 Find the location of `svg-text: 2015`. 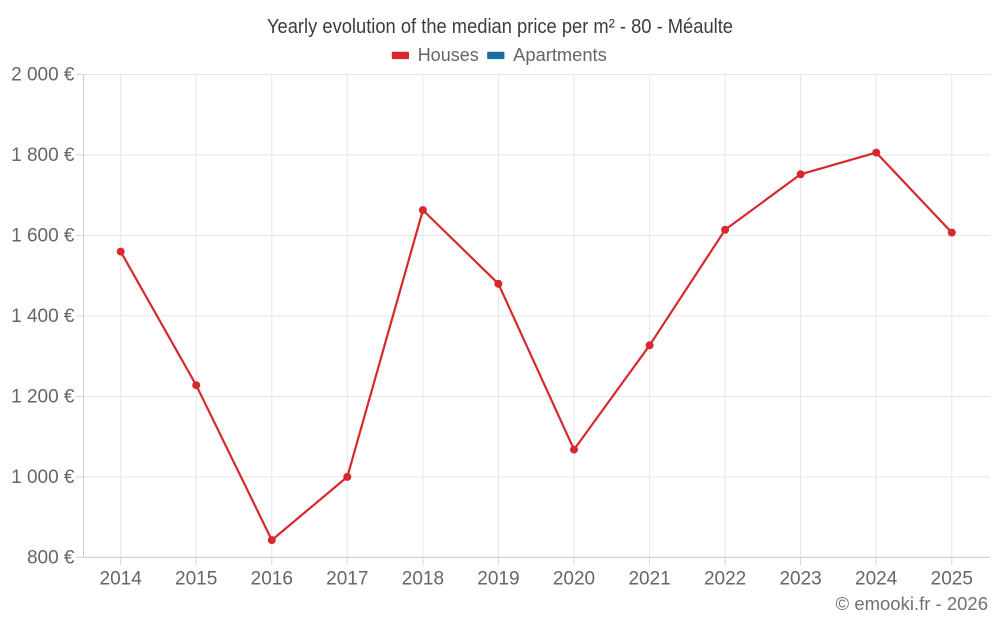

svg-text: 2015 is located at coordinates (196, 579).